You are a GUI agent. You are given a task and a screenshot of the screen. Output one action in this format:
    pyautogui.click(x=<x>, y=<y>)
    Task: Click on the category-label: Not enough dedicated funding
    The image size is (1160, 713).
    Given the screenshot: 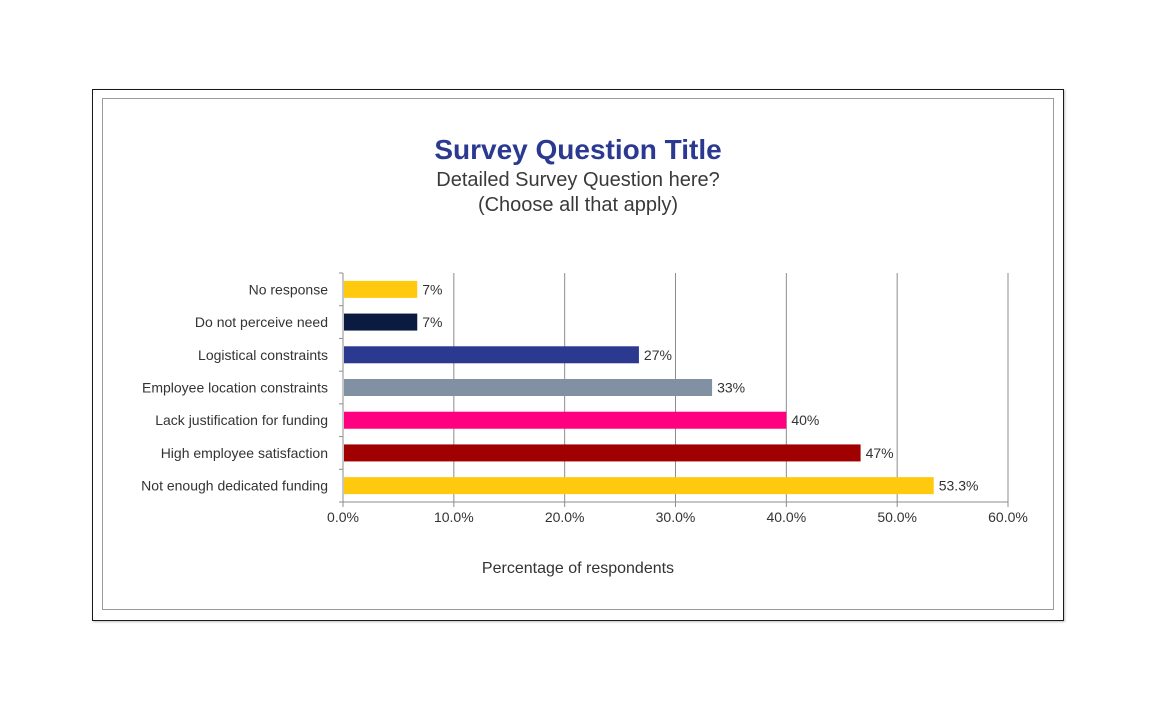 What is the action you would take?
    pyautogui.click(x=234, y=486)
    